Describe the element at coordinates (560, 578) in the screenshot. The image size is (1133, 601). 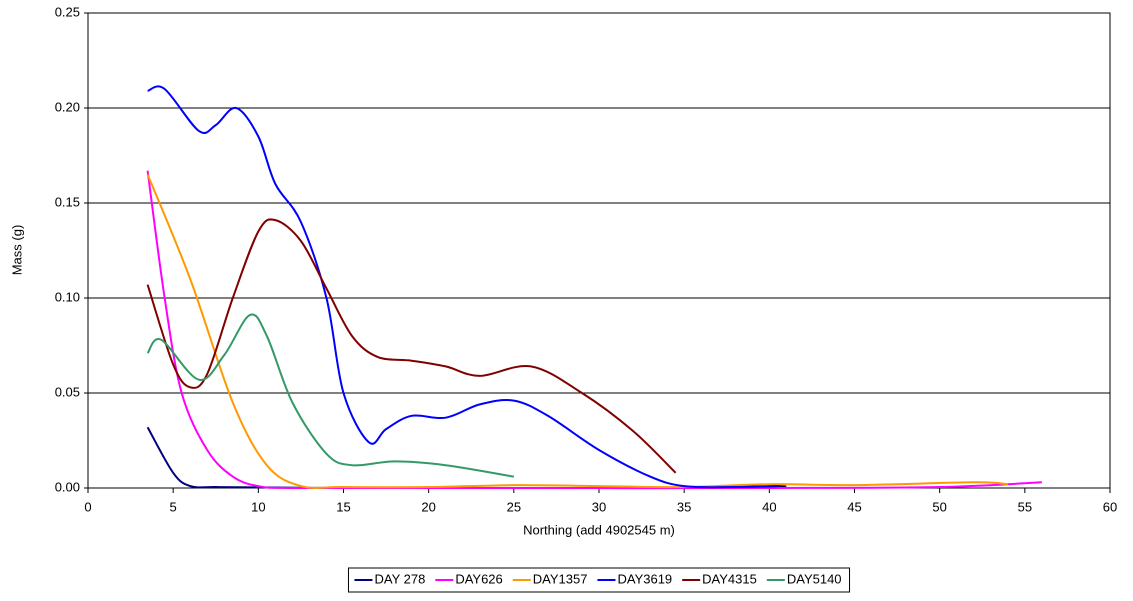
I see `legend-label: DAY1357` at that location.